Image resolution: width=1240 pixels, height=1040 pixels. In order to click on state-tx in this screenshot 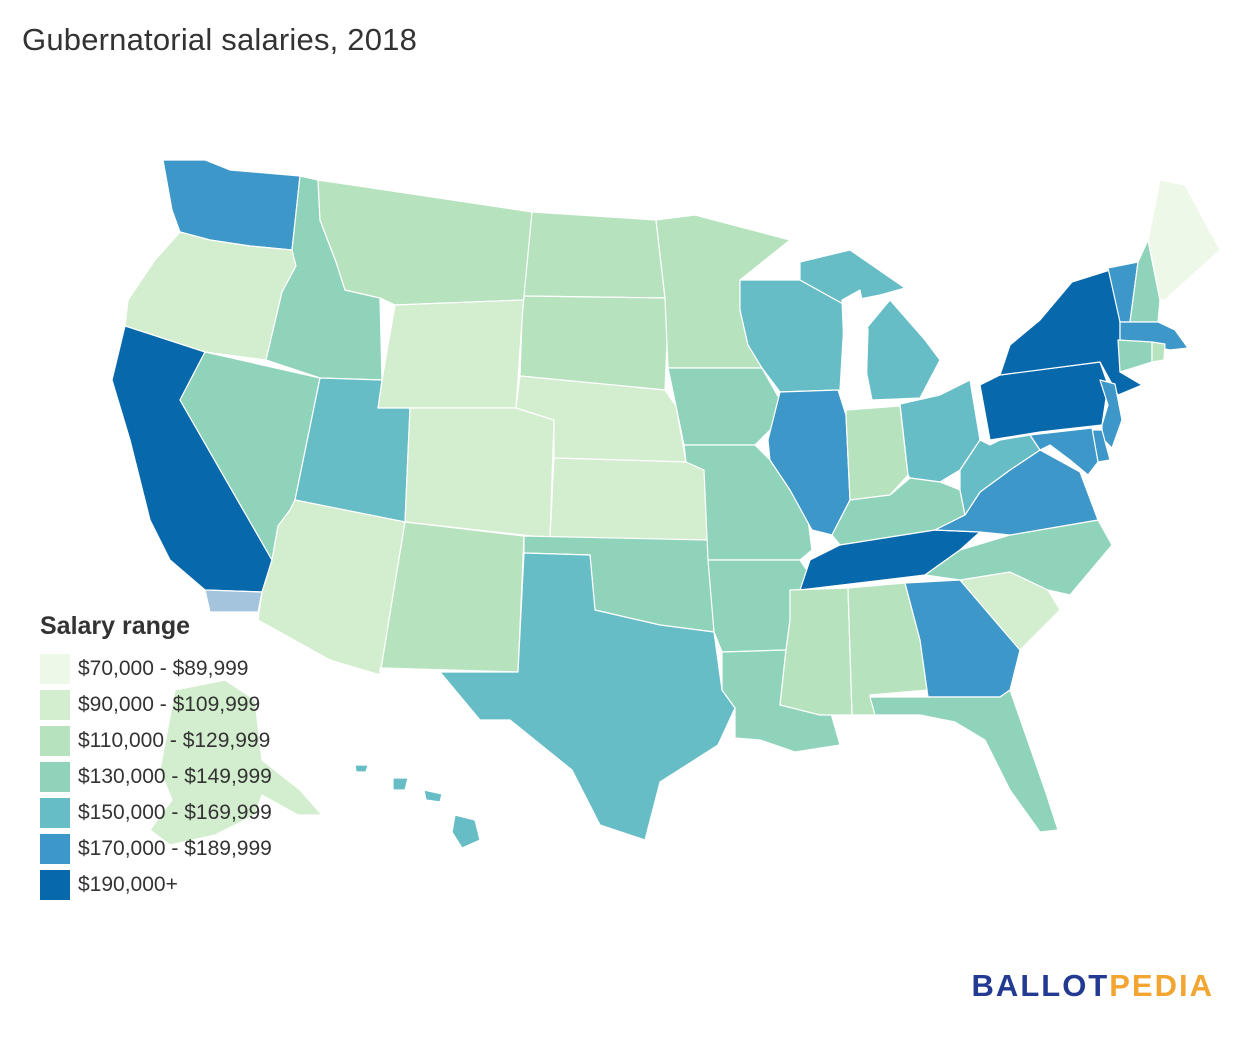, I will do `click(587, 696)`.